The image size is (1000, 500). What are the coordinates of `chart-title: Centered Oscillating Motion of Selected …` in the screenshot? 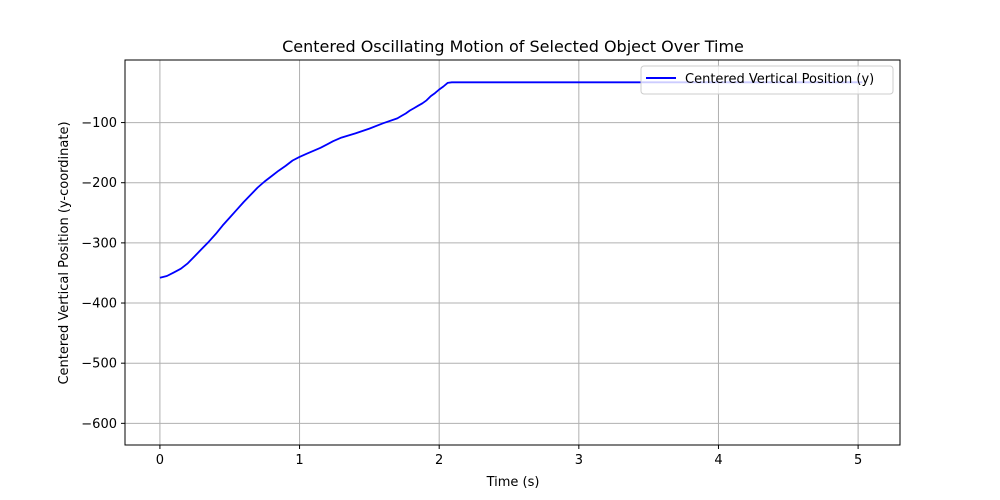 It's located at (513, 46).